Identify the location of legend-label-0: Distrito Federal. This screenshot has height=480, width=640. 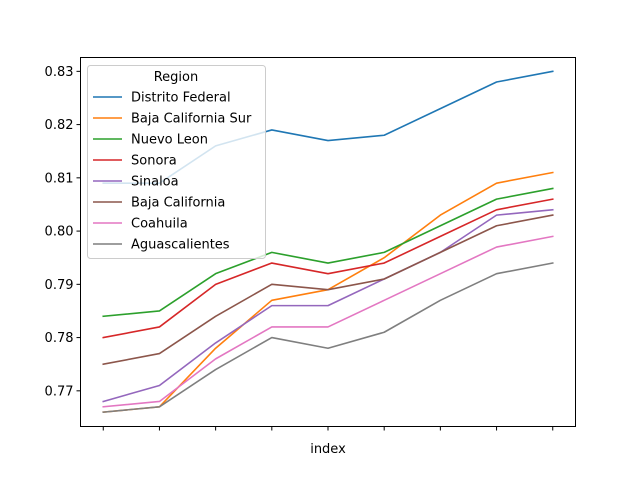
(181, 98).